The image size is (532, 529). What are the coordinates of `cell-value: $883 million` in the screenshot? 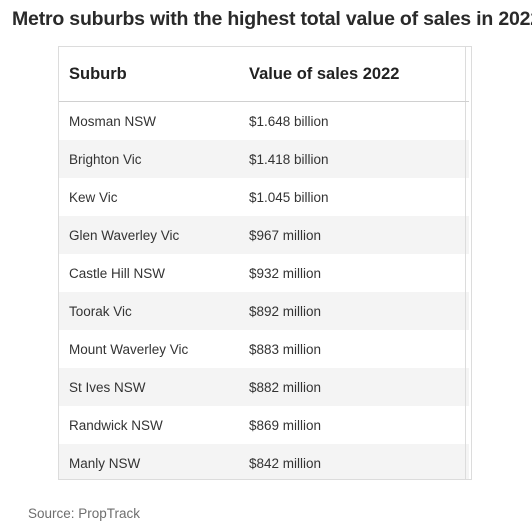 It's located at (352, 349).